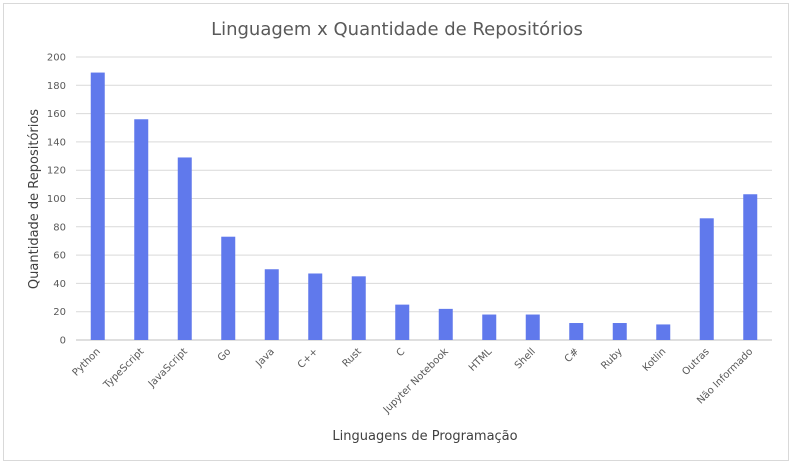  I want to click on y-tick-label: 100, so click(56, 199).